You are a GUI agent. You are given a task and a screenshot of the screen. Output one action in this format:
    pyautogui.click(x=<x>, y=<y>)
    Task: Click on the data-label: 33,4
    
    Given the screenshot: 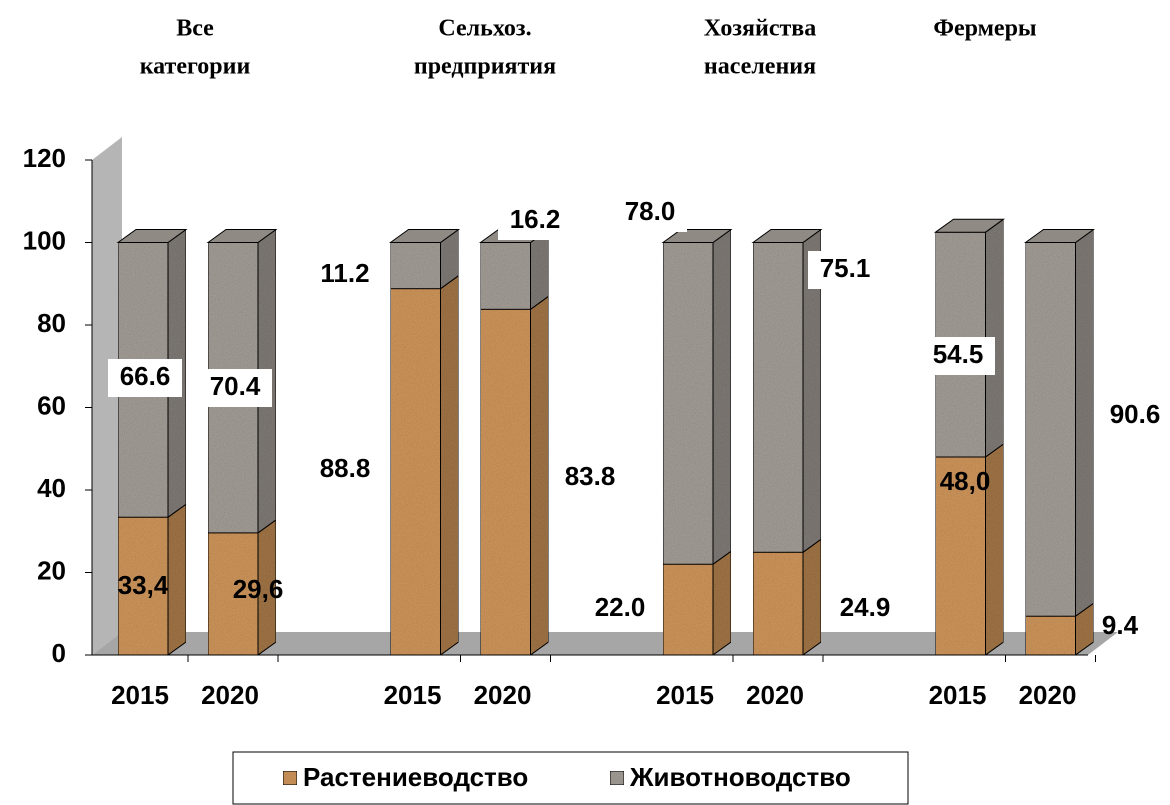 What is the action you would take?
    pyautogui.click(x=143, y=585)
    